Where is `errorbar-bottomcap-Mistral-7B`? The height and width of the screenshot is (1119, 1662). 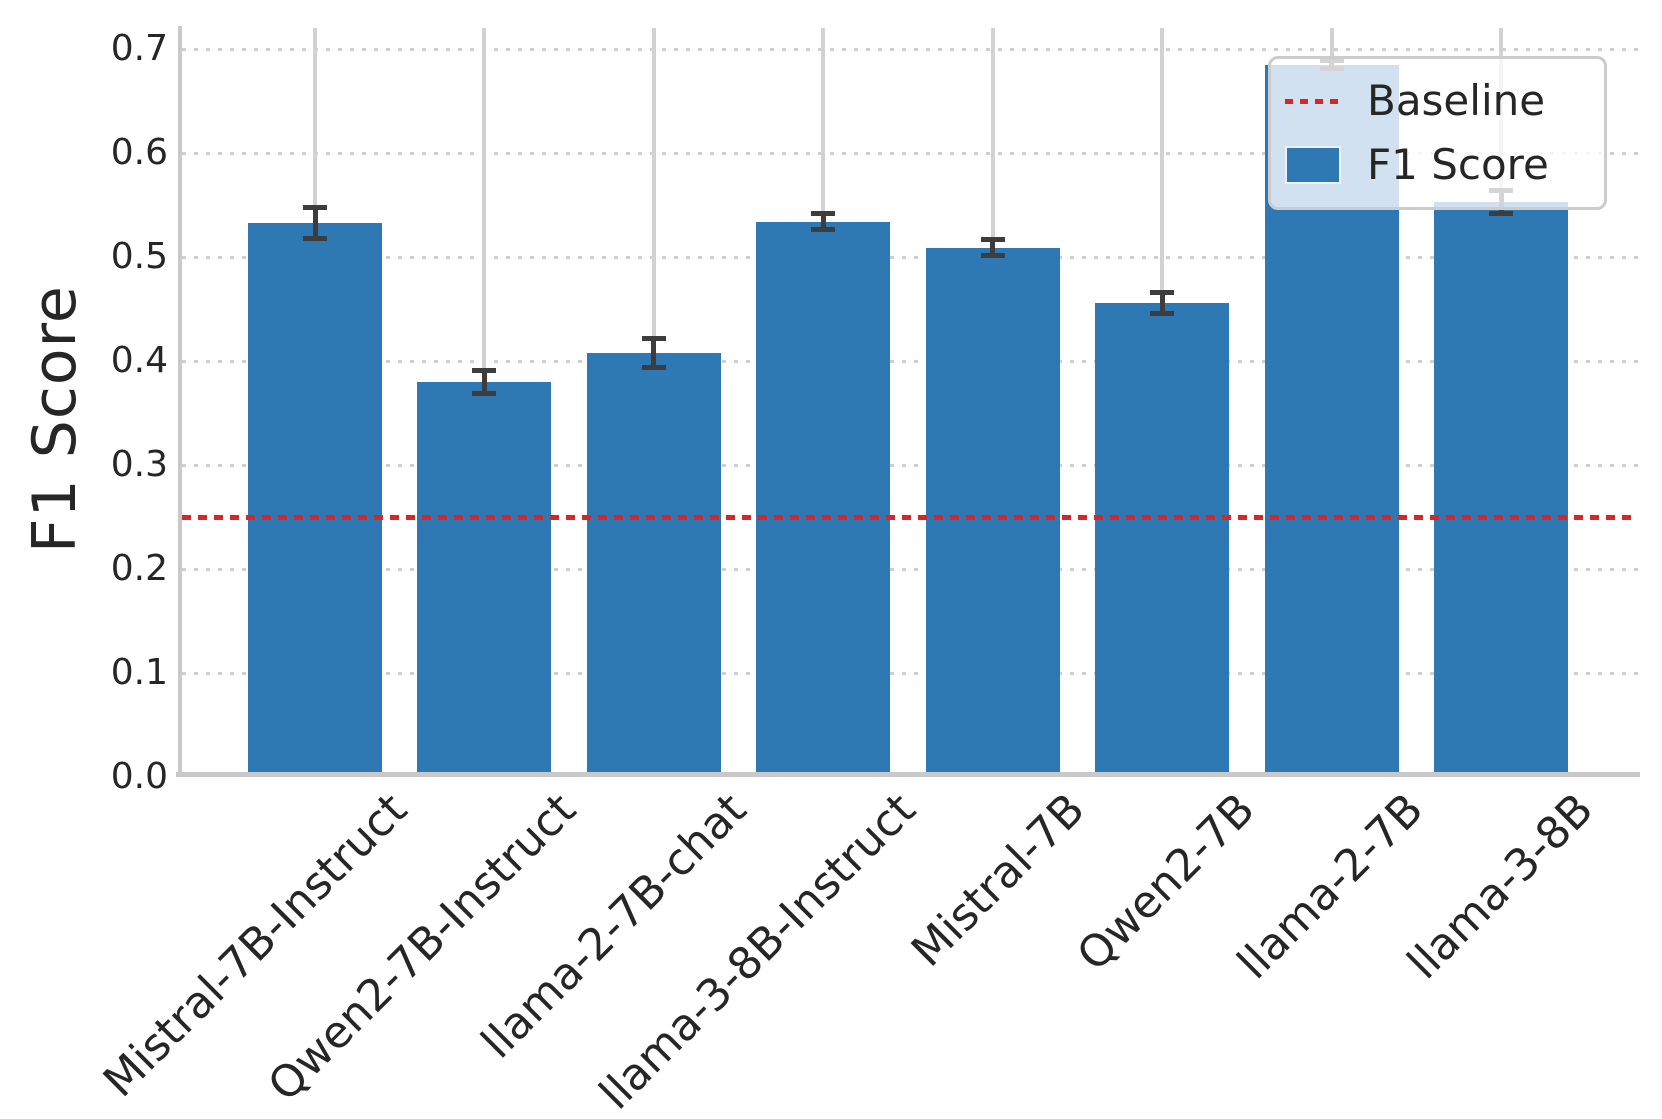 errorbar-bottomcap-Mistral-7B is located at coordinates (992, 256).